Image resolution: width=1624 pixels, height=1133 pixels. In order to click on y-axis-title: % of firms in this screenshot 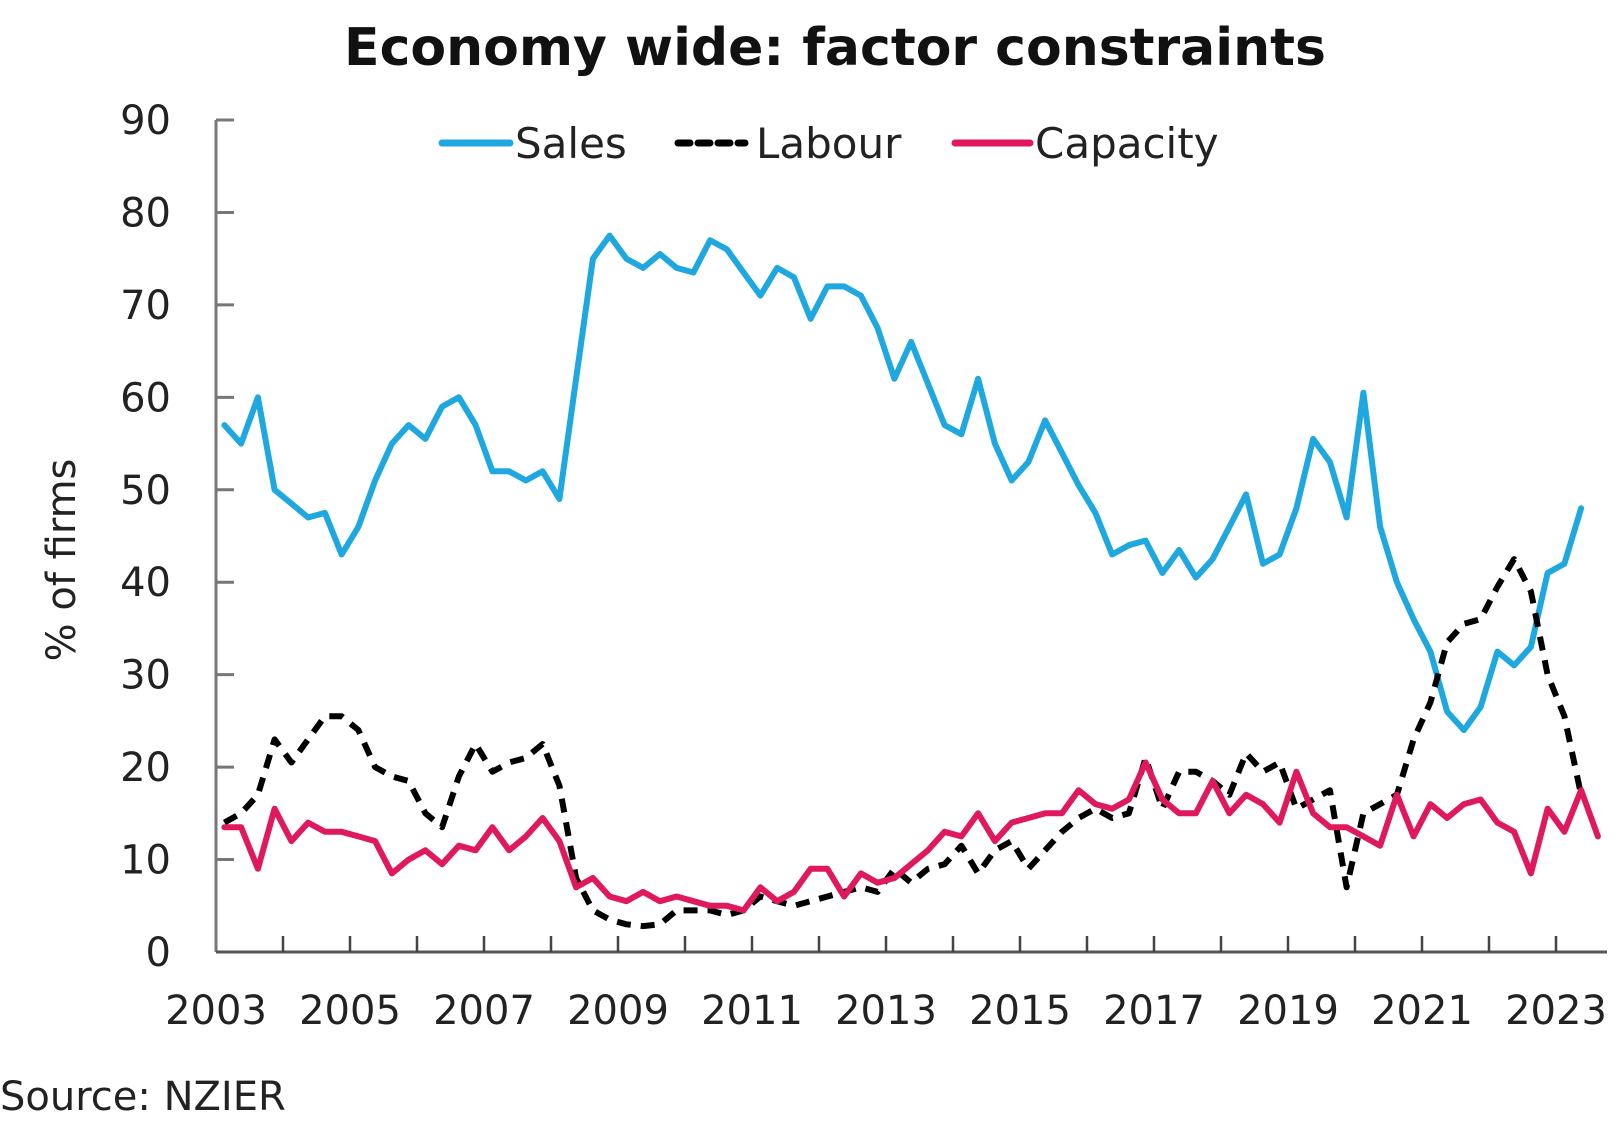, I will do `click(62, 560)`.